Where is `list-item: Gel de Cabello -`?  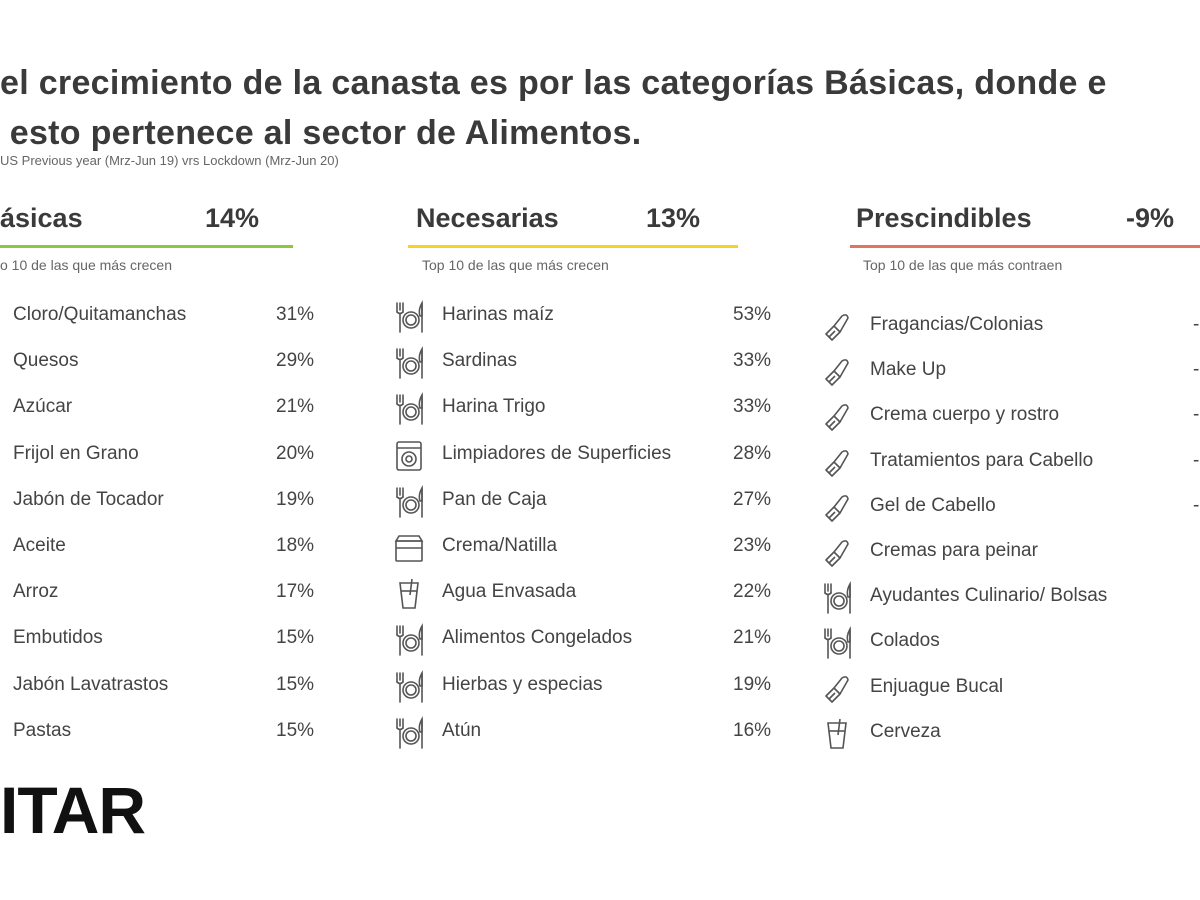 list-item: Gel de Cabello - is located at coordinates (1010, 507).